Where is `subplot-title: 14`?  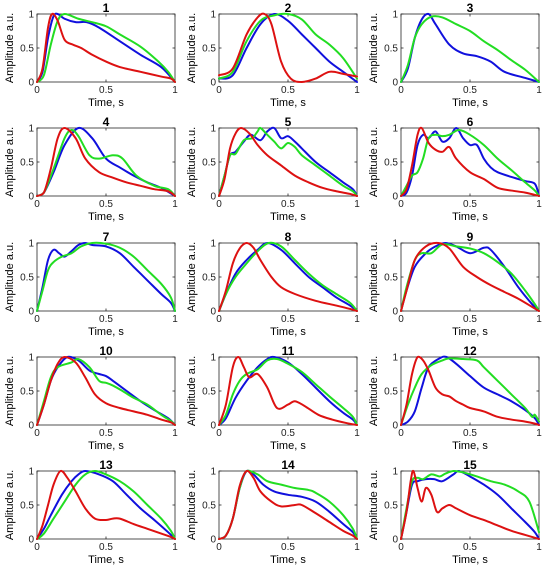 subplot-title: 14 is located at coordinates (288, 465).